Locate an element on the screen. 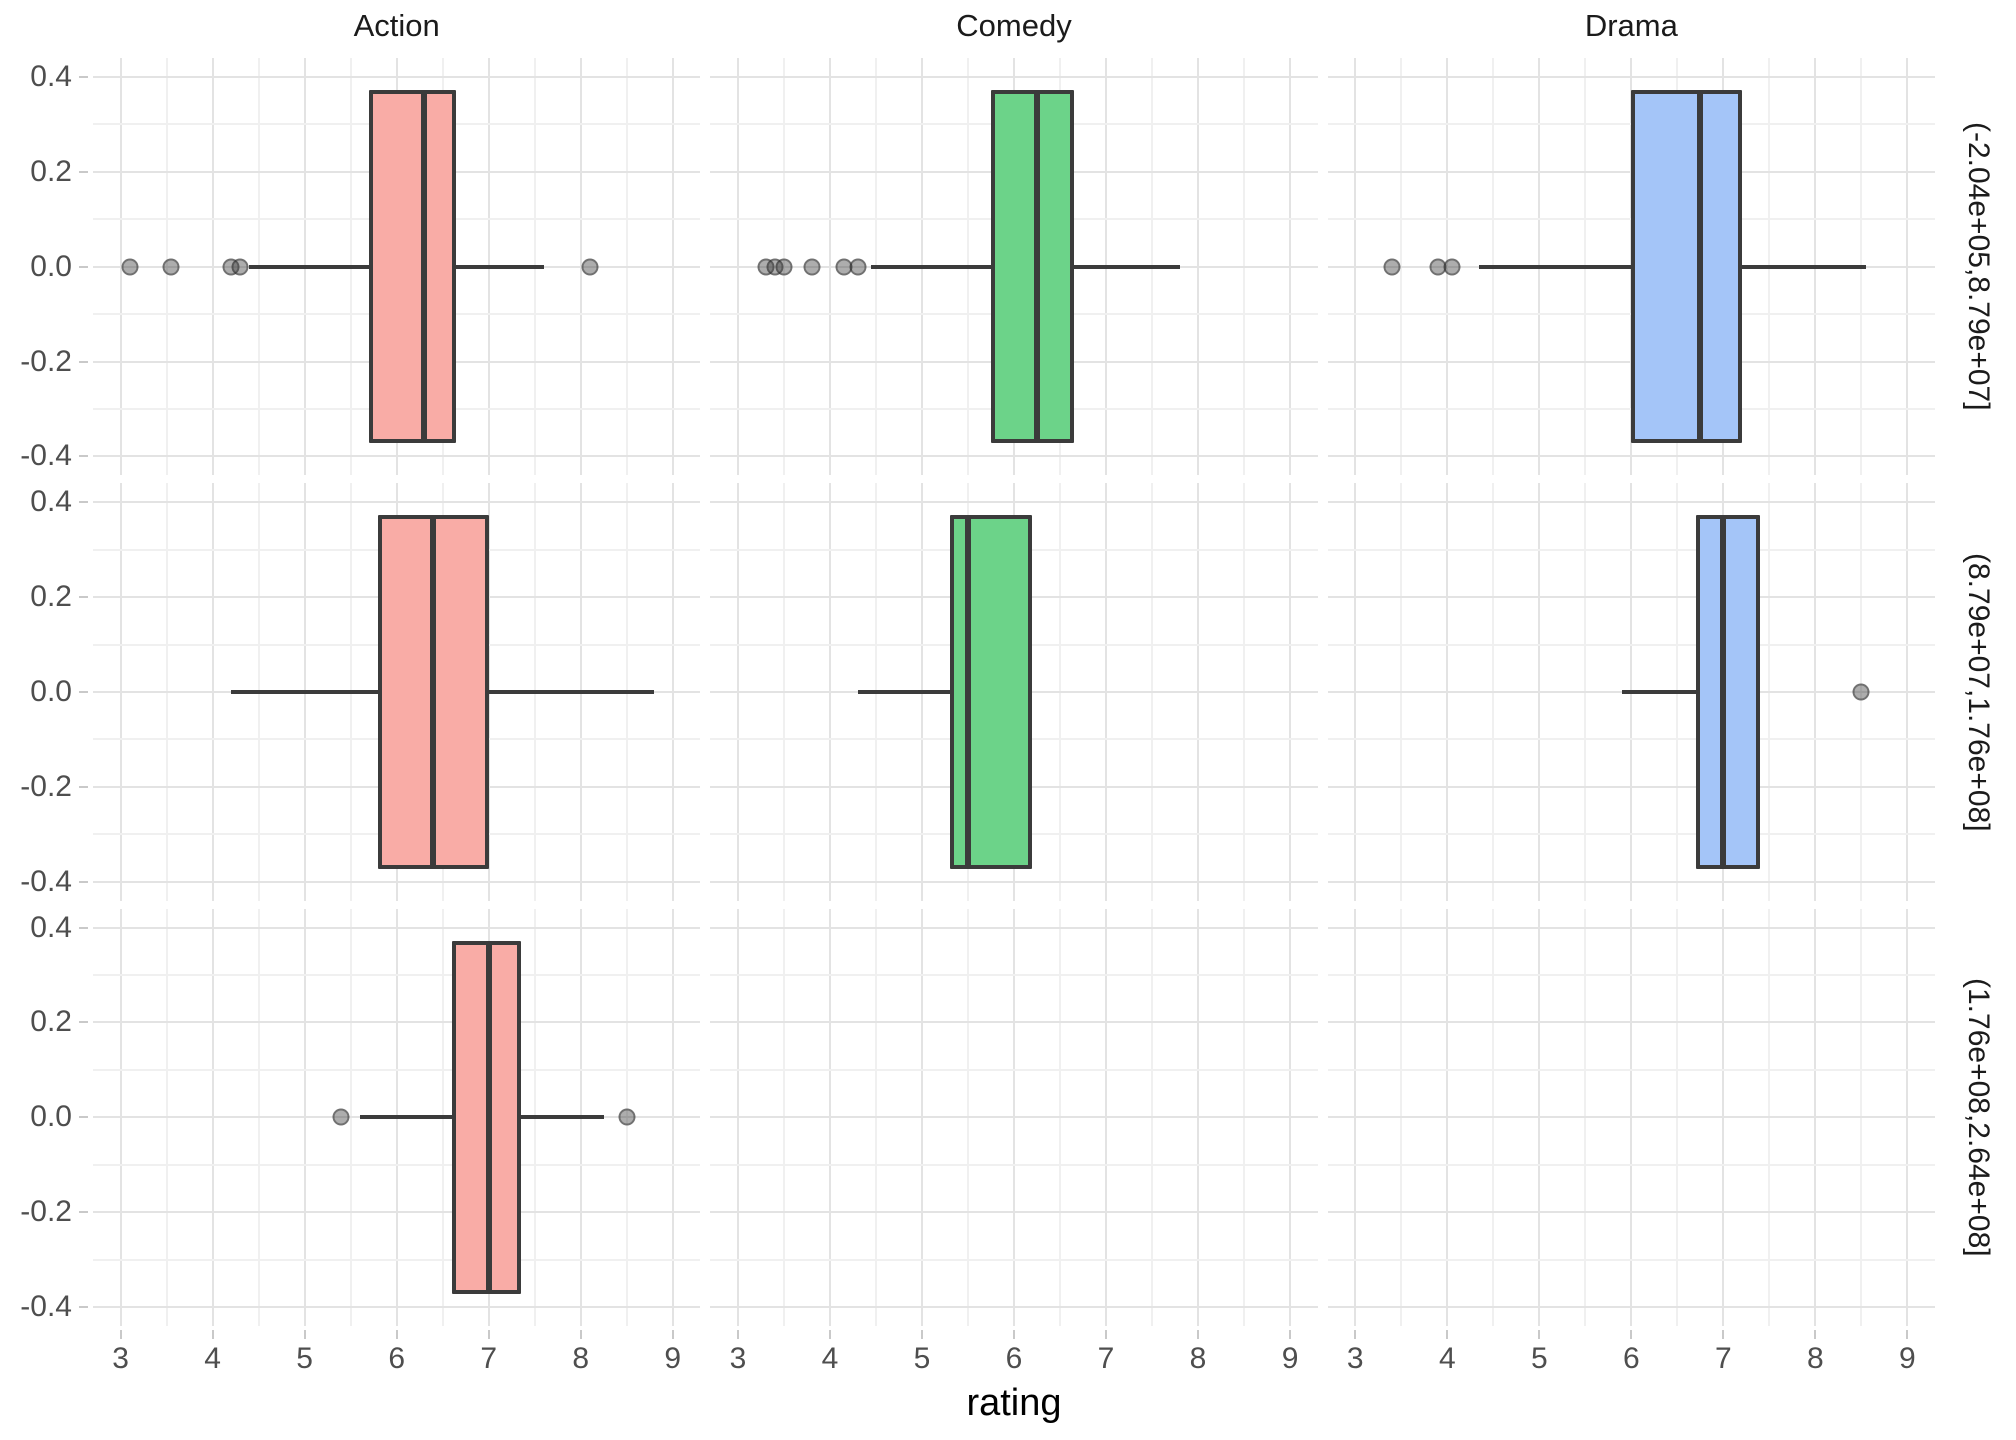 The width and height of the screenshot is (2016, 1440). x-axis-col-1: 3 4 5 6 7 8 9 is located at coordinates (1013, 1353).